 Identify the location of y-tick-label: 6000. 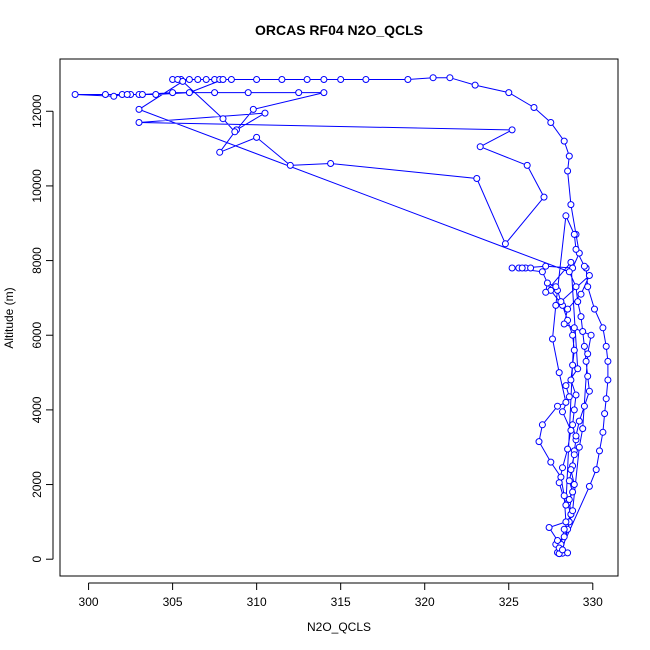
(37, 335).